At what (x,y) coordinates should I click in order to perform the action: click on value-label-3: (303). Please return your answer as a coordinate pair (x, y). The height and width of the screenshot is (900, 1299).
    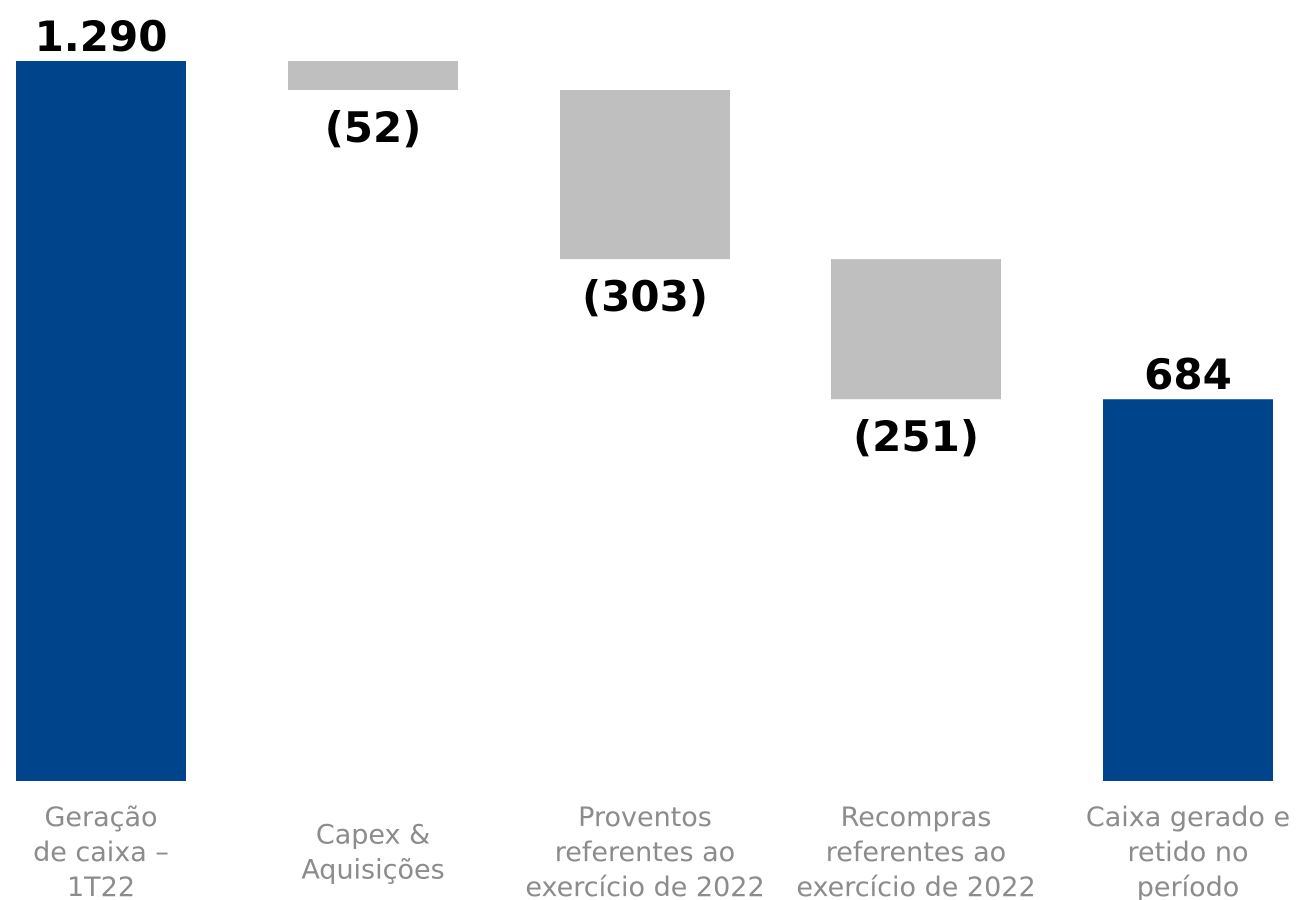
    Looking at the image, I should click on (645, 296).